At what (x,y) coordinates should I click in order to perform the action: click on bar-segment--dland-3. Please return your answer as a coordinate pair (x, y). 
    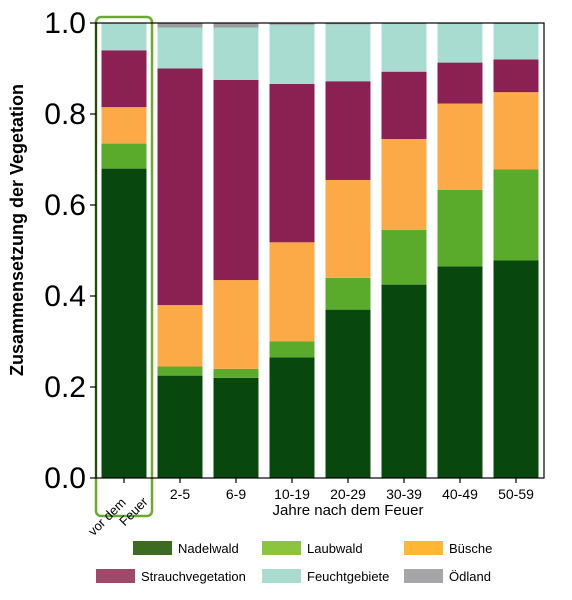
    Looking at the image, I should click on (292, 24).